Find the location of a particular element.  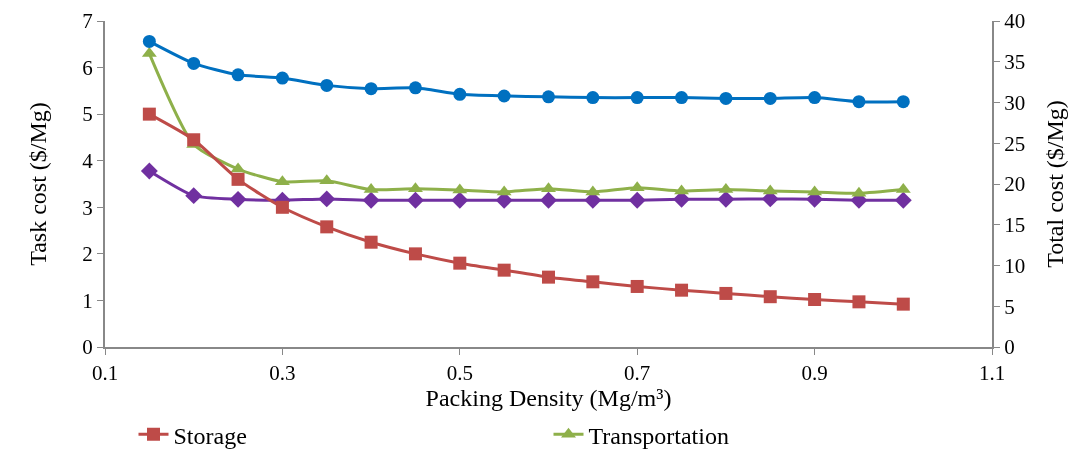

y-tick-label: 5 is located at coordinates (87, 114).